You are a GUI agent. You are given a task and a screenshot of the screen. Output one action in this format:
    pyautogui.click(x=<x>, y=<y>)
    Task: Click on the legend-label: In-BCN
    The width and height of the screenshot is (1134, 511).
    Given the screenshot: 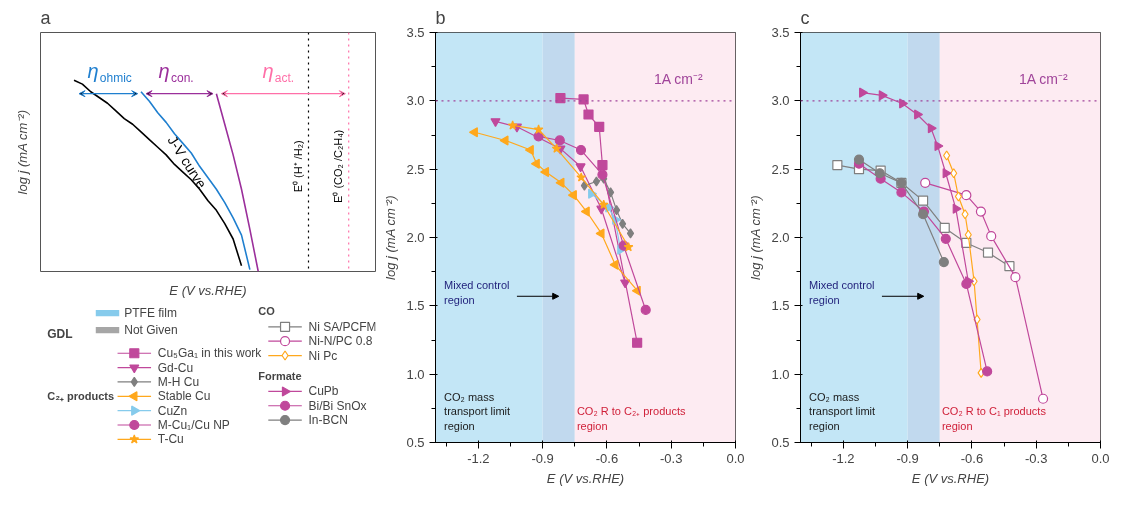 What is the action you would take?
    pyautogui.click(x=328, y=420)
    